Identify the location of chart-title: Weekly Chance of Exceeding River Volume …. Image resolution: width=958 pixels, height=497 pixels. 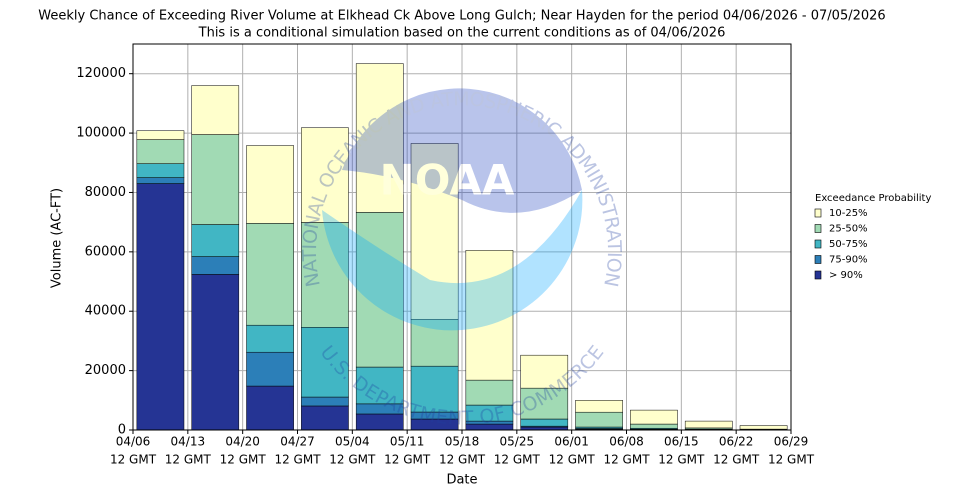
(461, 16).